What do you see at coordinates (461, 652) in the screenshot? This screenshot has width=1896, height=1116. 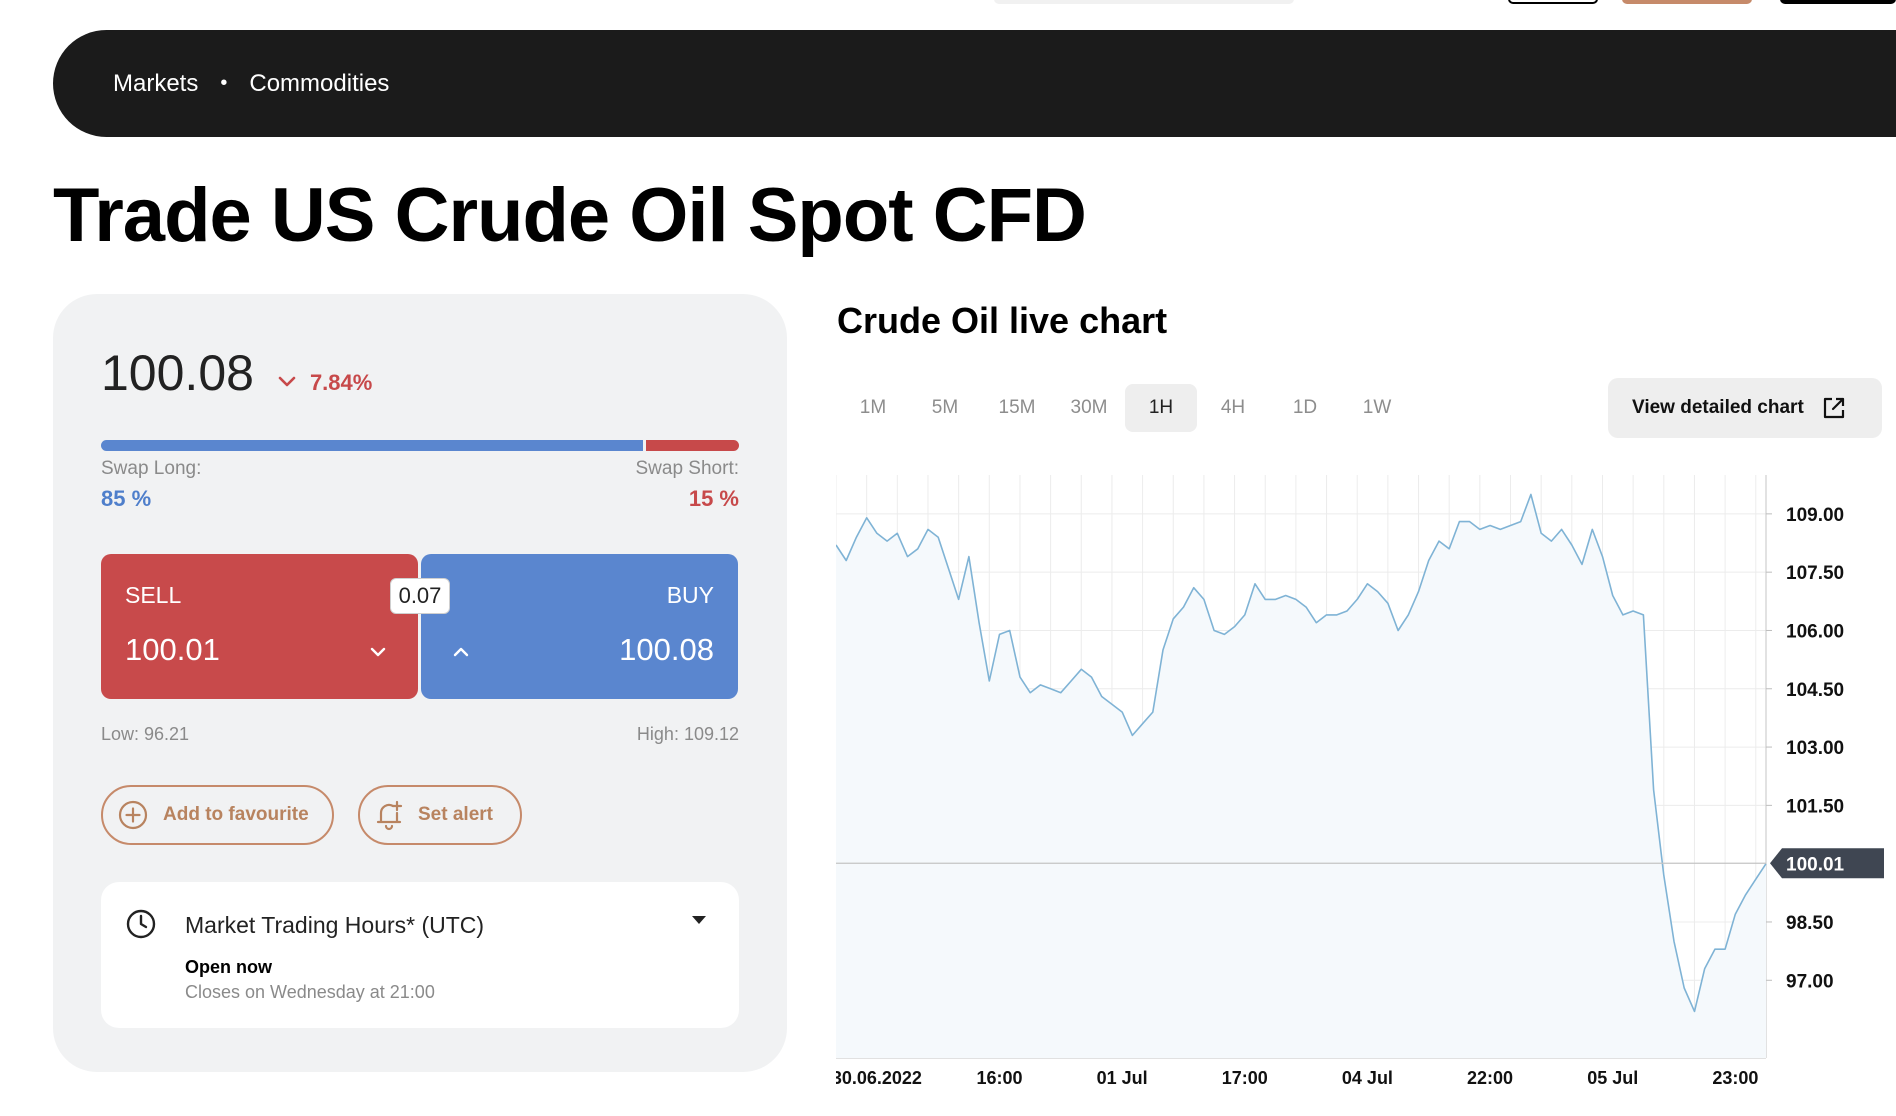 I see `chevron-up-icon` at bounding box center [461, 652].